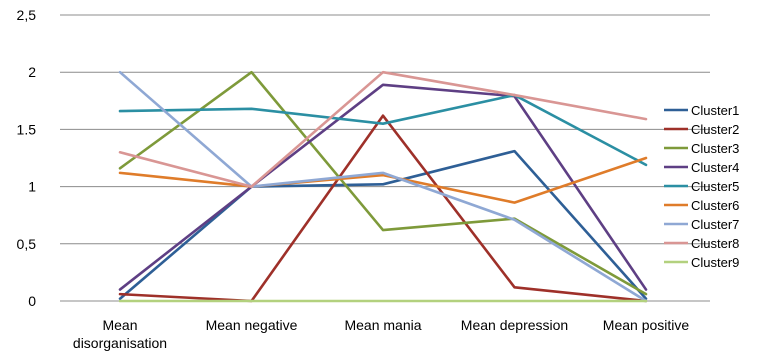 The height and width of the screenshot is (352, 766). What do you see at coordinates (715, 243) in the screenshot?
I see `legend-label-cluster8: Cluster8` at bounding box center [715, 243].